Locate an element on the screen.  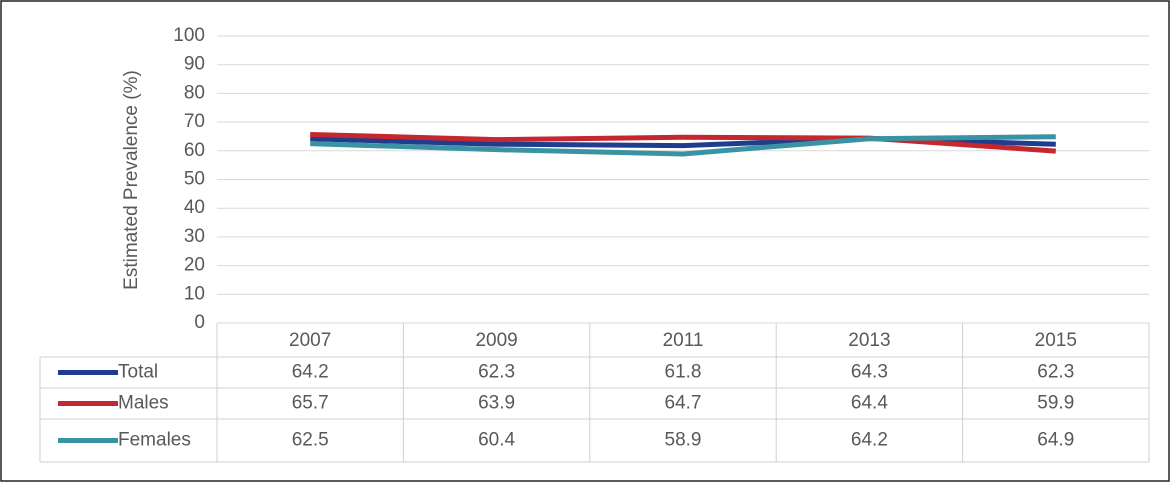
legend-label: Males is located at coordinates (143, 403).